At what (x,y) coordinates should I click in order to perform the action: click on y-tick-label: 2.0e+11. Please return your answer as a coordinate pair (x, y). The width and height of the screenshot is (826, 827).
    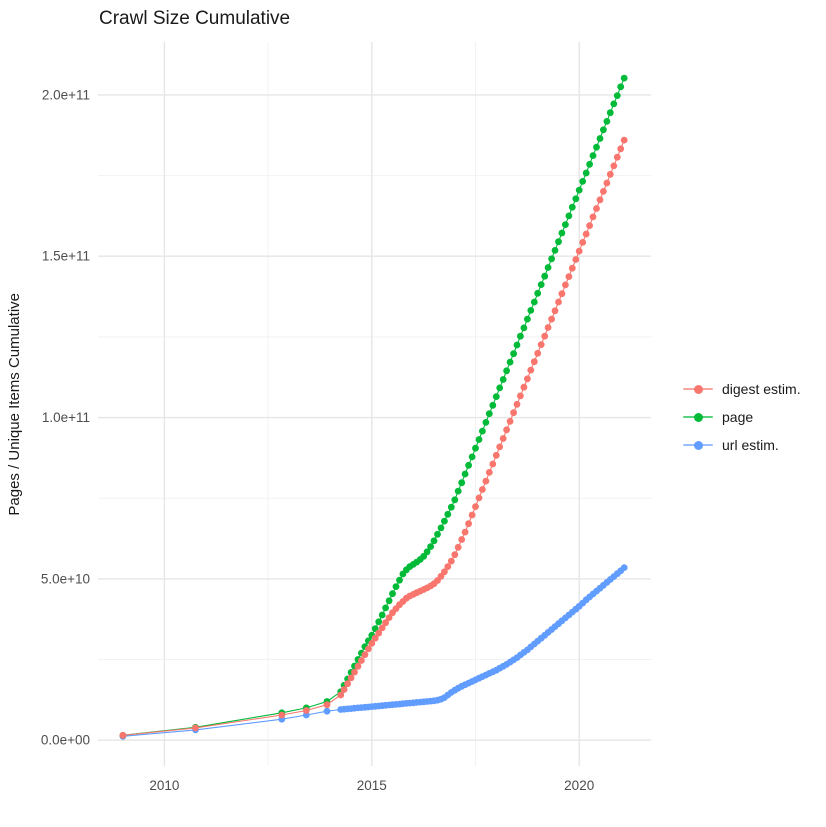
    Looking at the image, I should click on (66, 94).